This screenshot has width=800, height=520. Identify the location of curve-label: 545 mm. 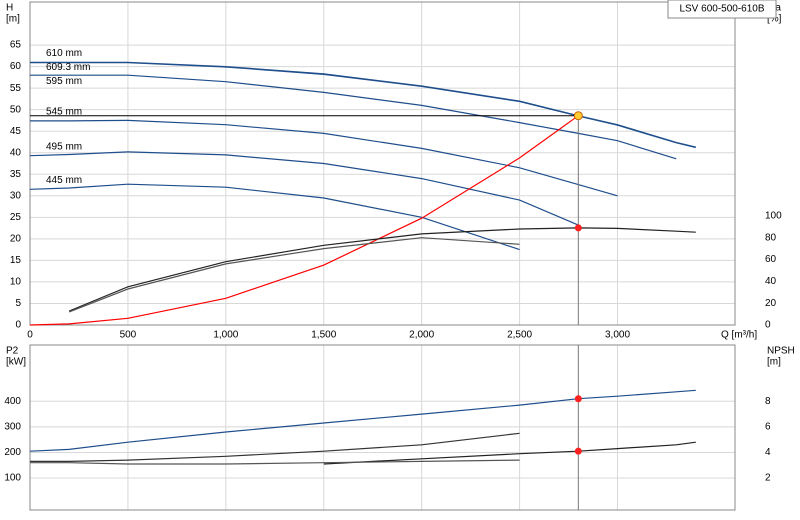
(64, 112).